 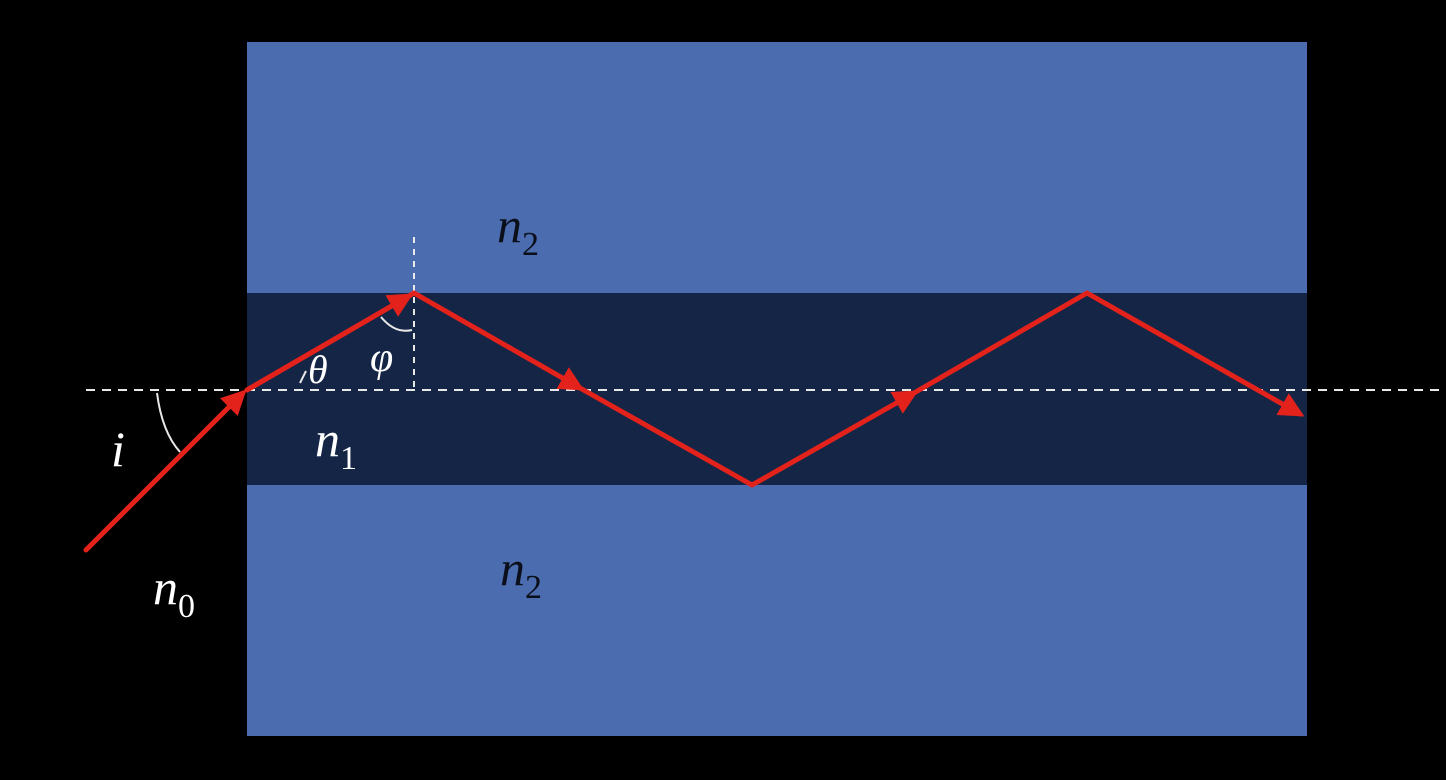 What do you see at coordinates (165, 471) in the screenshot?
I see `ray-incident-segment` at bounding box center [165, 471].